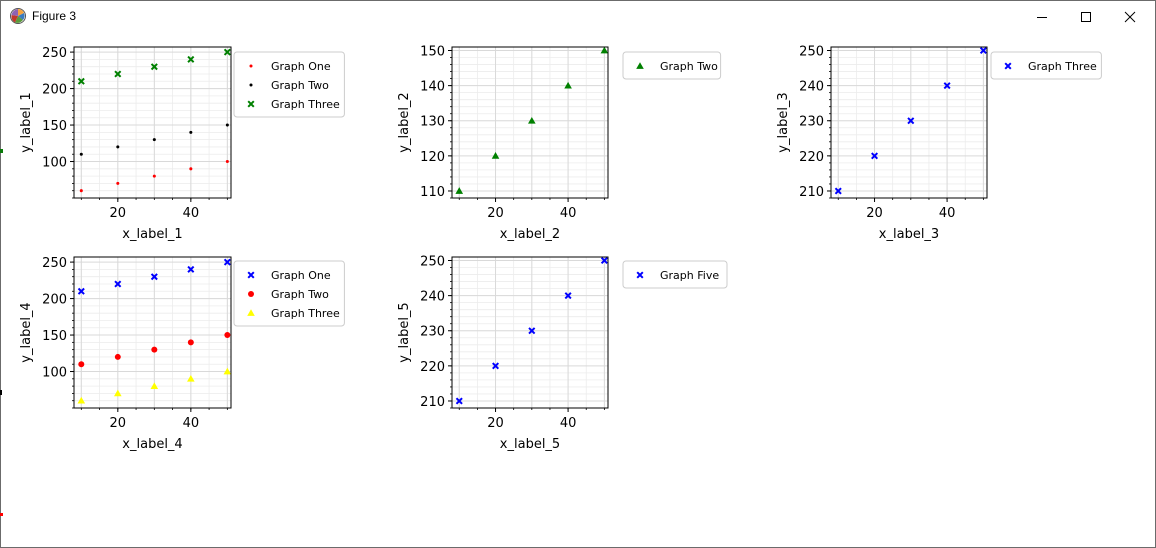 This screenshot has width=1156, height=548. I want to click on matplotlib-icon, so click(18, 16).